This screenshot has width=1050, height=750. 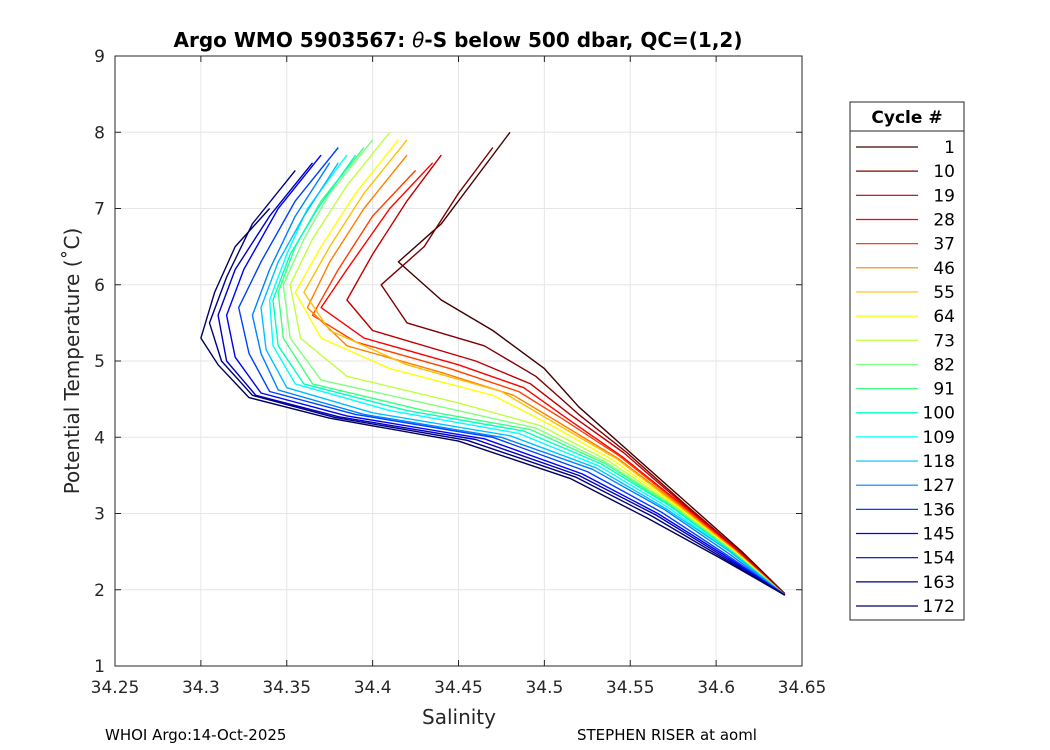 I want to click on legend-label: 73, so click(x=944, y=341).